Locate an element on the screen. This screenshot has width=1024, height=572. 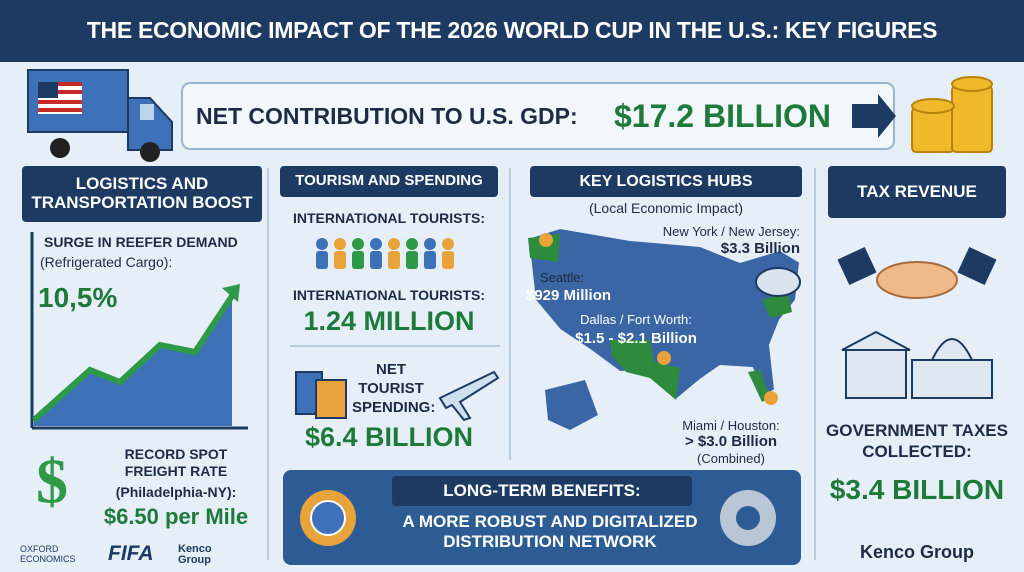
freight-note: (Philadelphia-NY): is located at coordinates (176, 492).